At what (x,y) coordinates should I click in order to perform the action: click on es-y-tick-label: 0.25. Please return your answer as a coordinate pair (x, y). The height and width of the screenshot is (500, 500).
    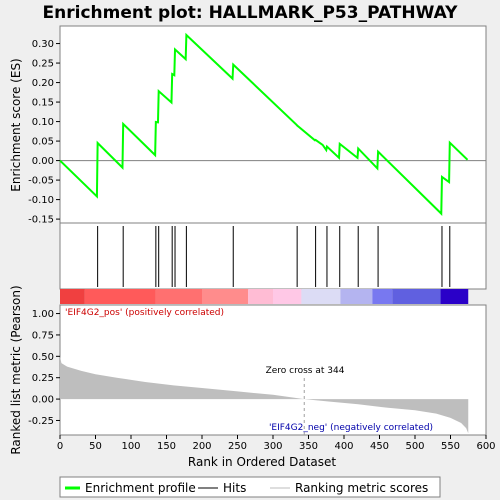
    Looking at the image, I should click on (43, 64).